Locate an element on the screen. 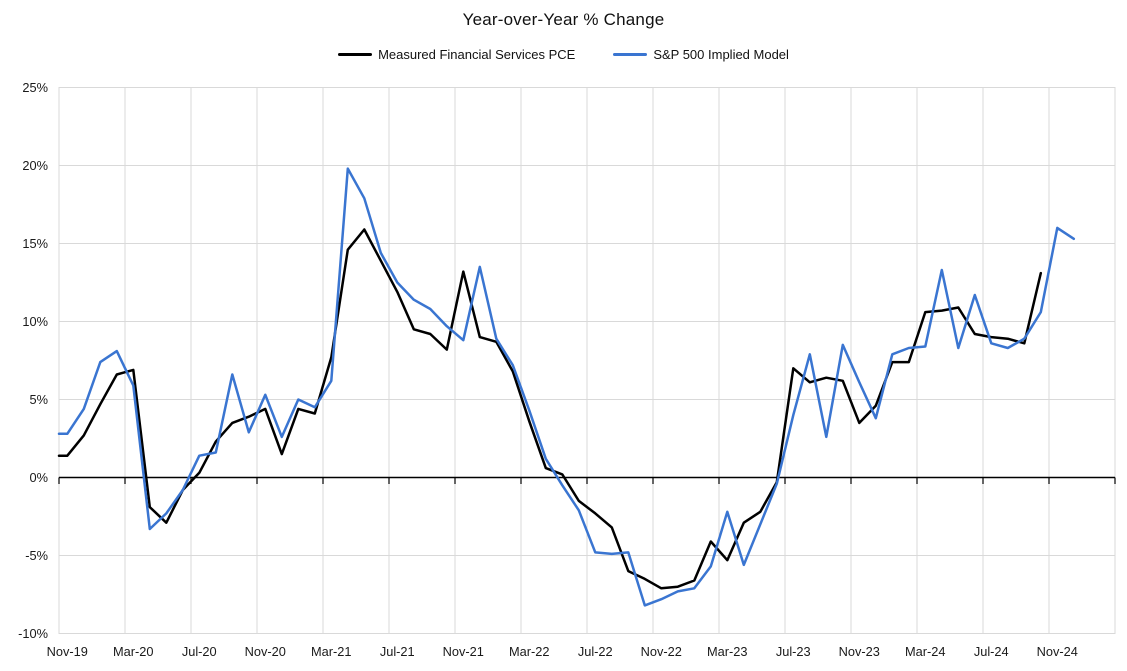  x-axis-label: Nov-19 is located at coordinates (67, 651).